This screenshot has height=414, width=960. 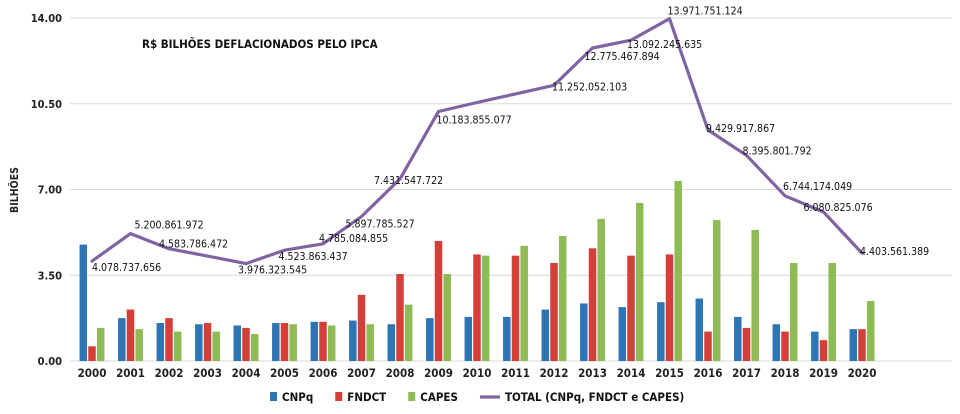 What do you see at coordinates (50, 190) in the screenshot?
I see `y-tick-label: 7.00` at bounding box center [50, 190].